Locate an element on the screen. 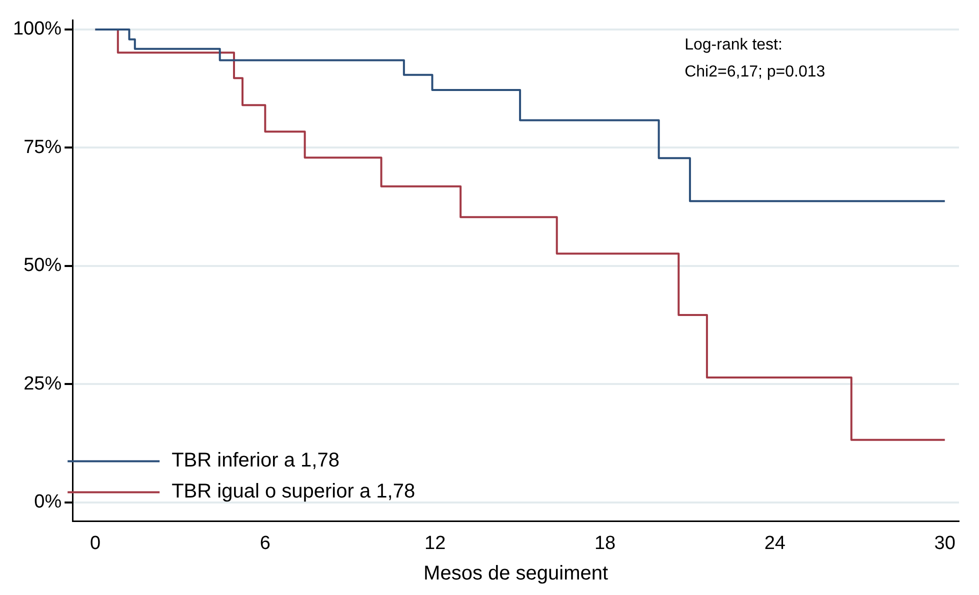  annotation: Log-rank test: is located at coordinates (733, 45).